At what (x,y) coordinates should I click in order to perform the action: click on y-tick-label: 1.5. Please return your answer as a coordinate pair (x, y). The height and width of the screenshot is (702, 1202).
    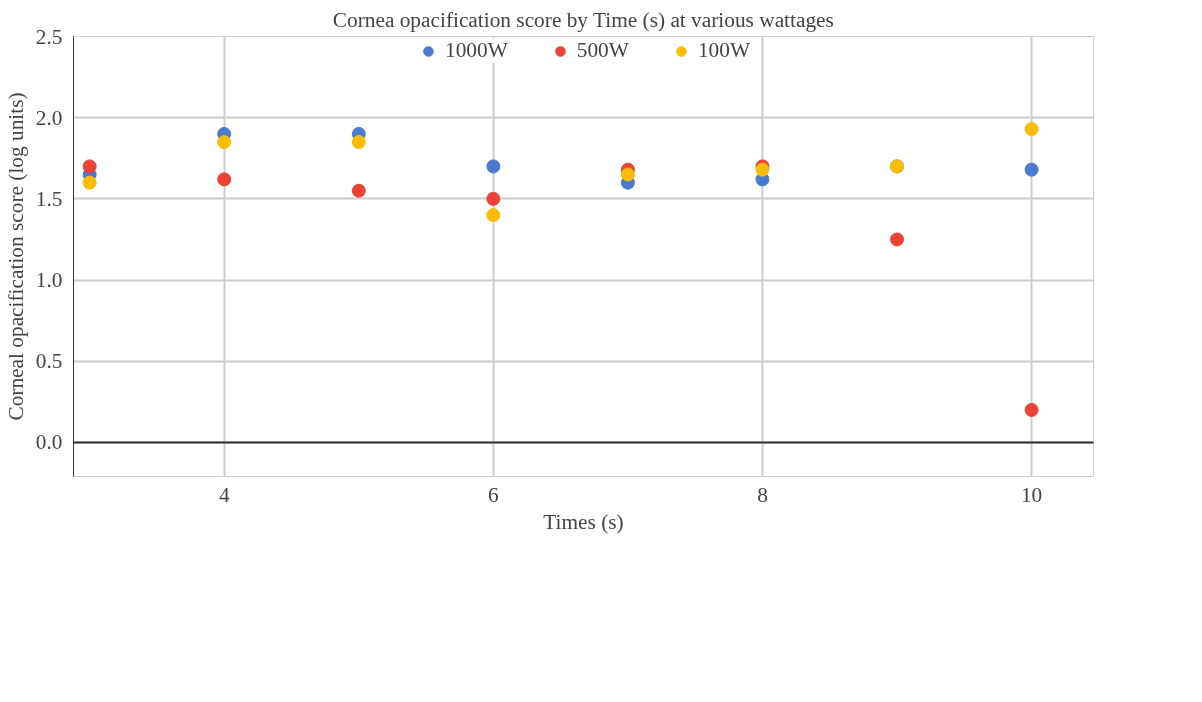
    Looking at the image, I should click on (49, 198).